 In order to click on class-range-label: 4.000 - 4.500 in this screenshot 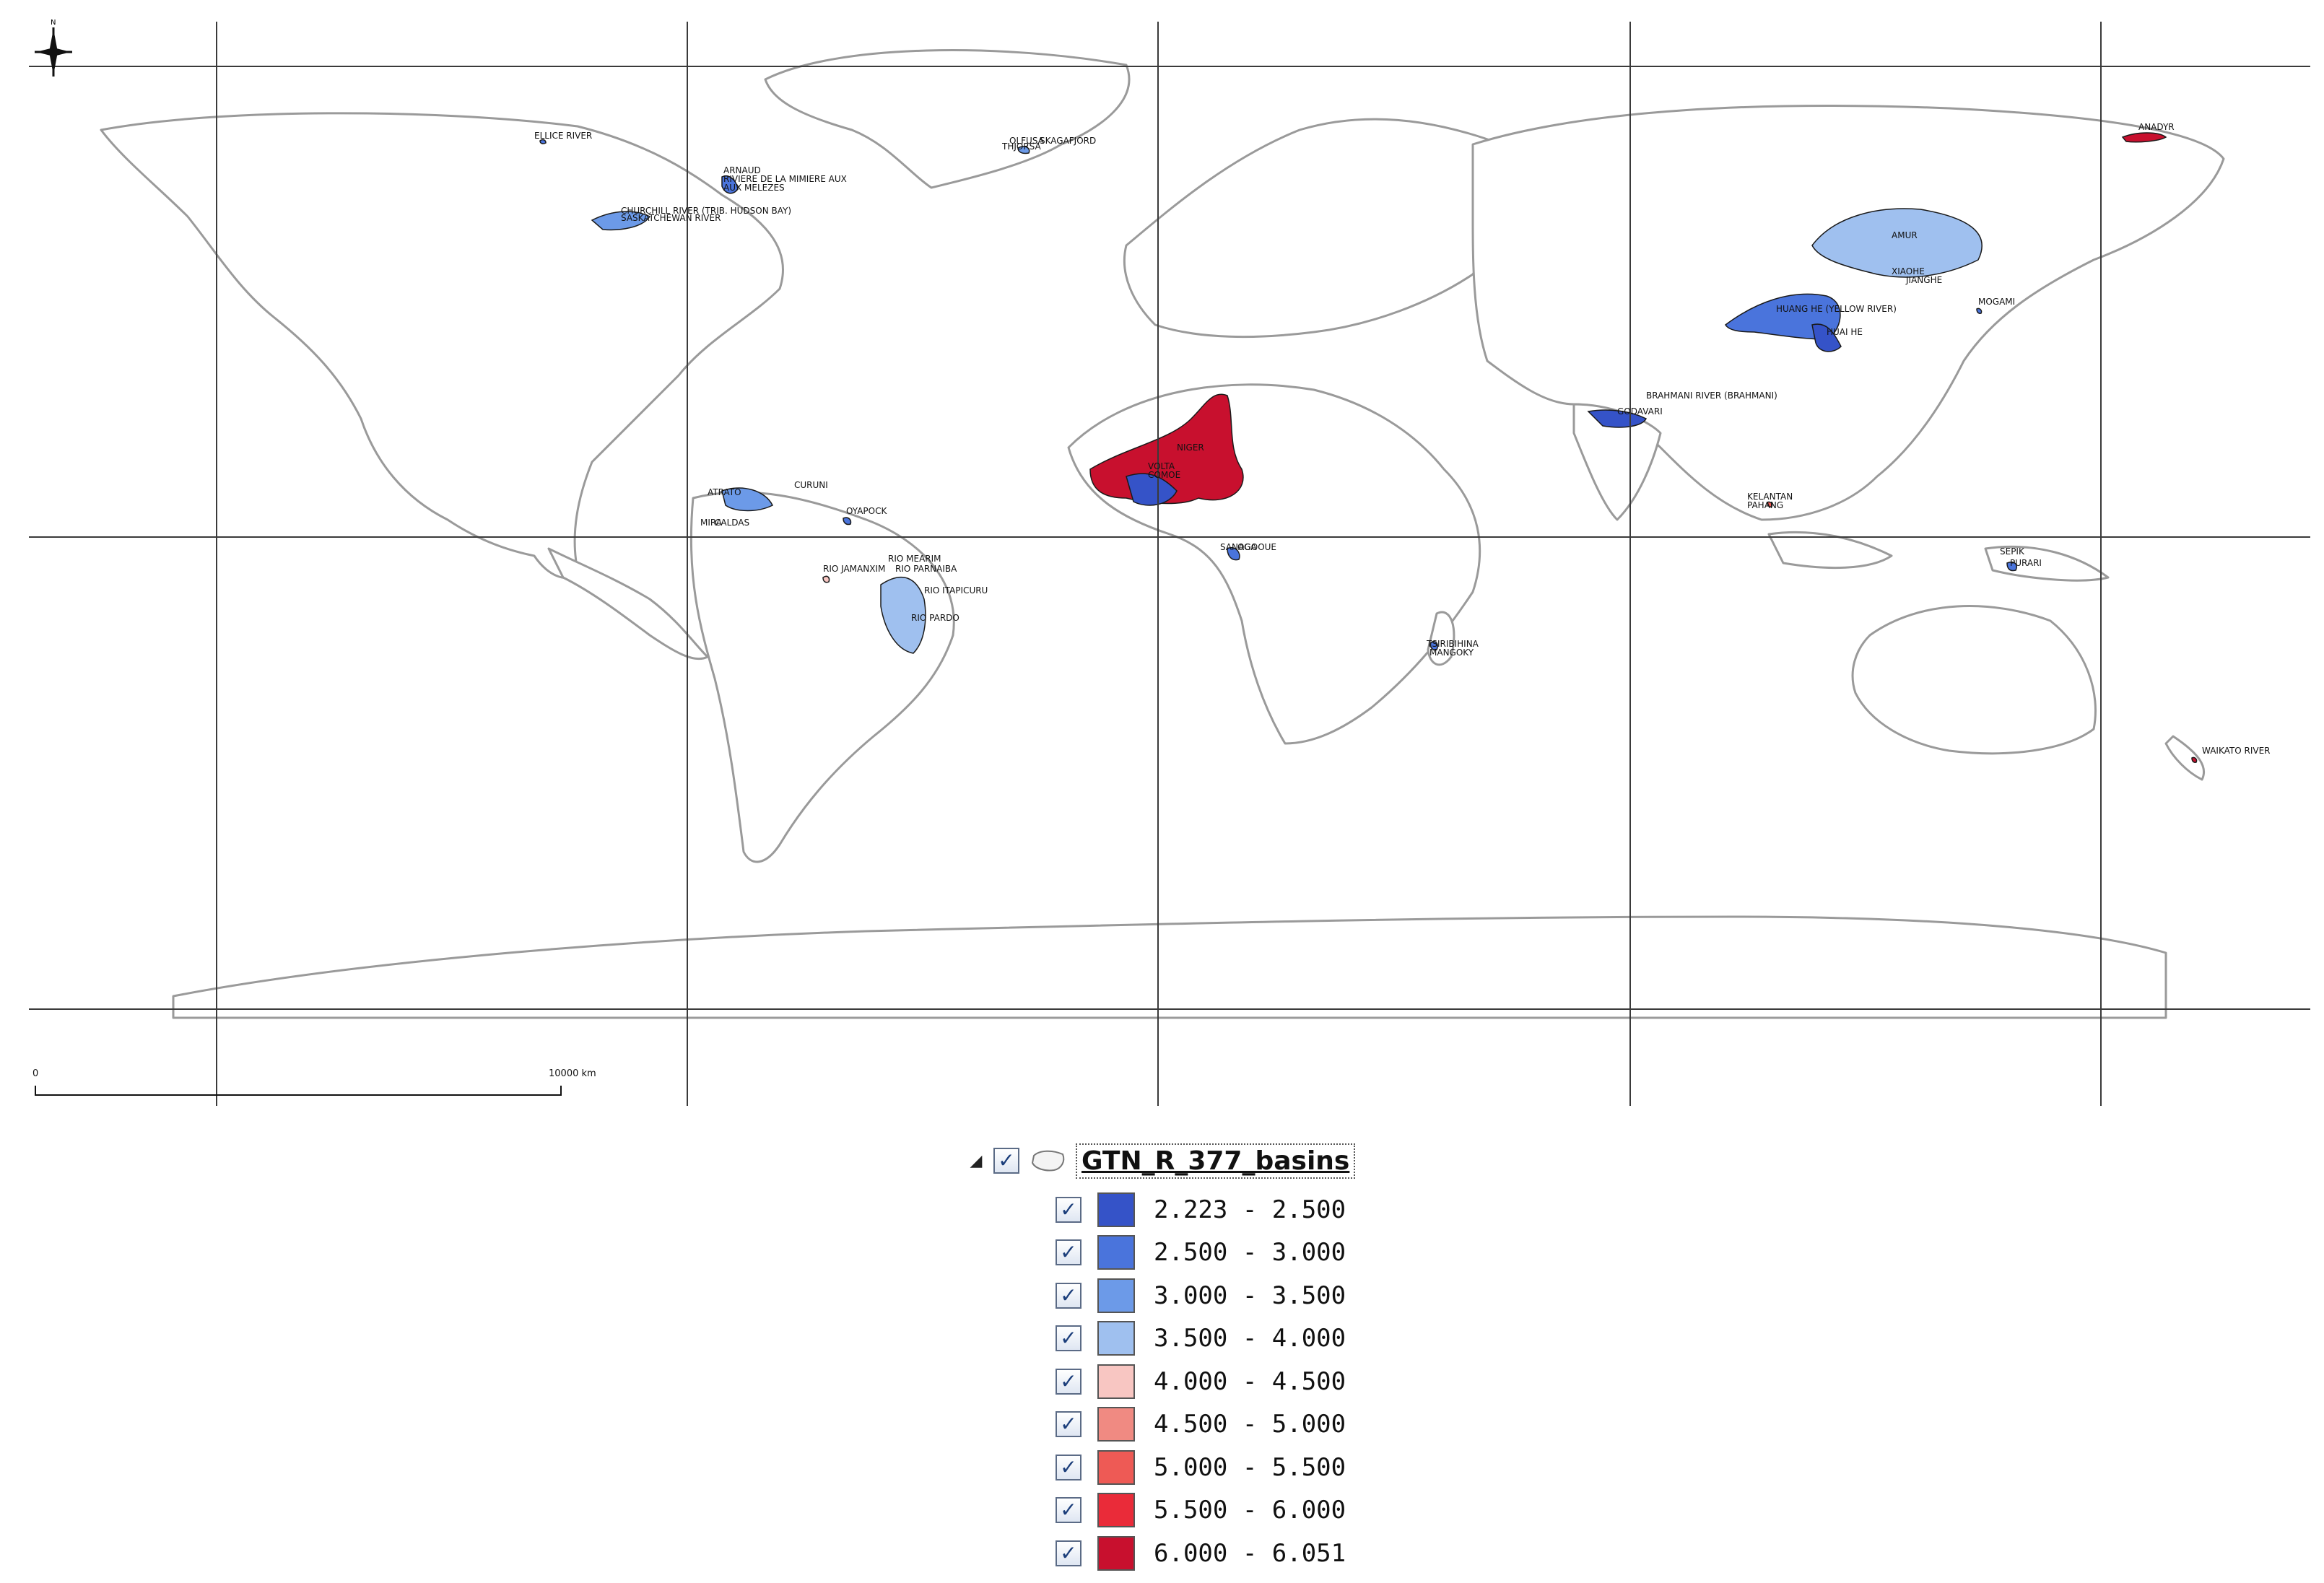, I will do `click(1250, 1381)`.